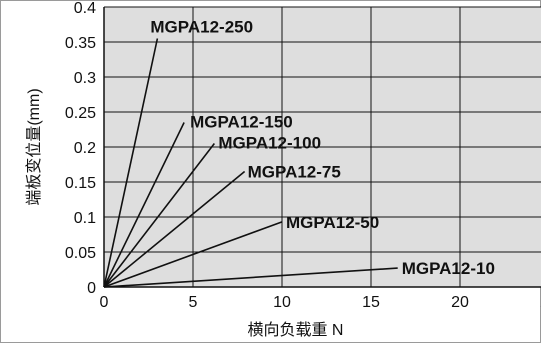  Describe the element at coordinates (282, 302) in the screenshot. I see `x-tick-label: 10` at that location.